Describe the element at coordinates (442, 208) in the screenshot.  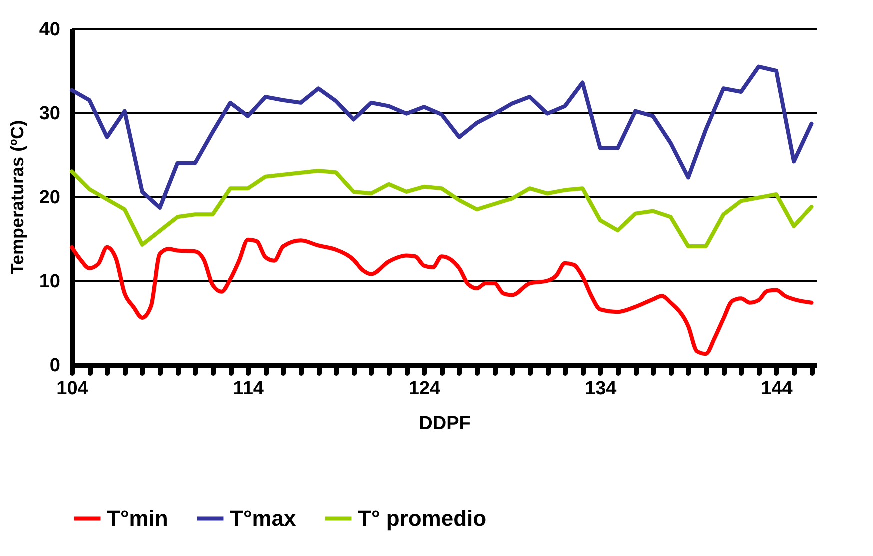
I see `line-series` at that location.